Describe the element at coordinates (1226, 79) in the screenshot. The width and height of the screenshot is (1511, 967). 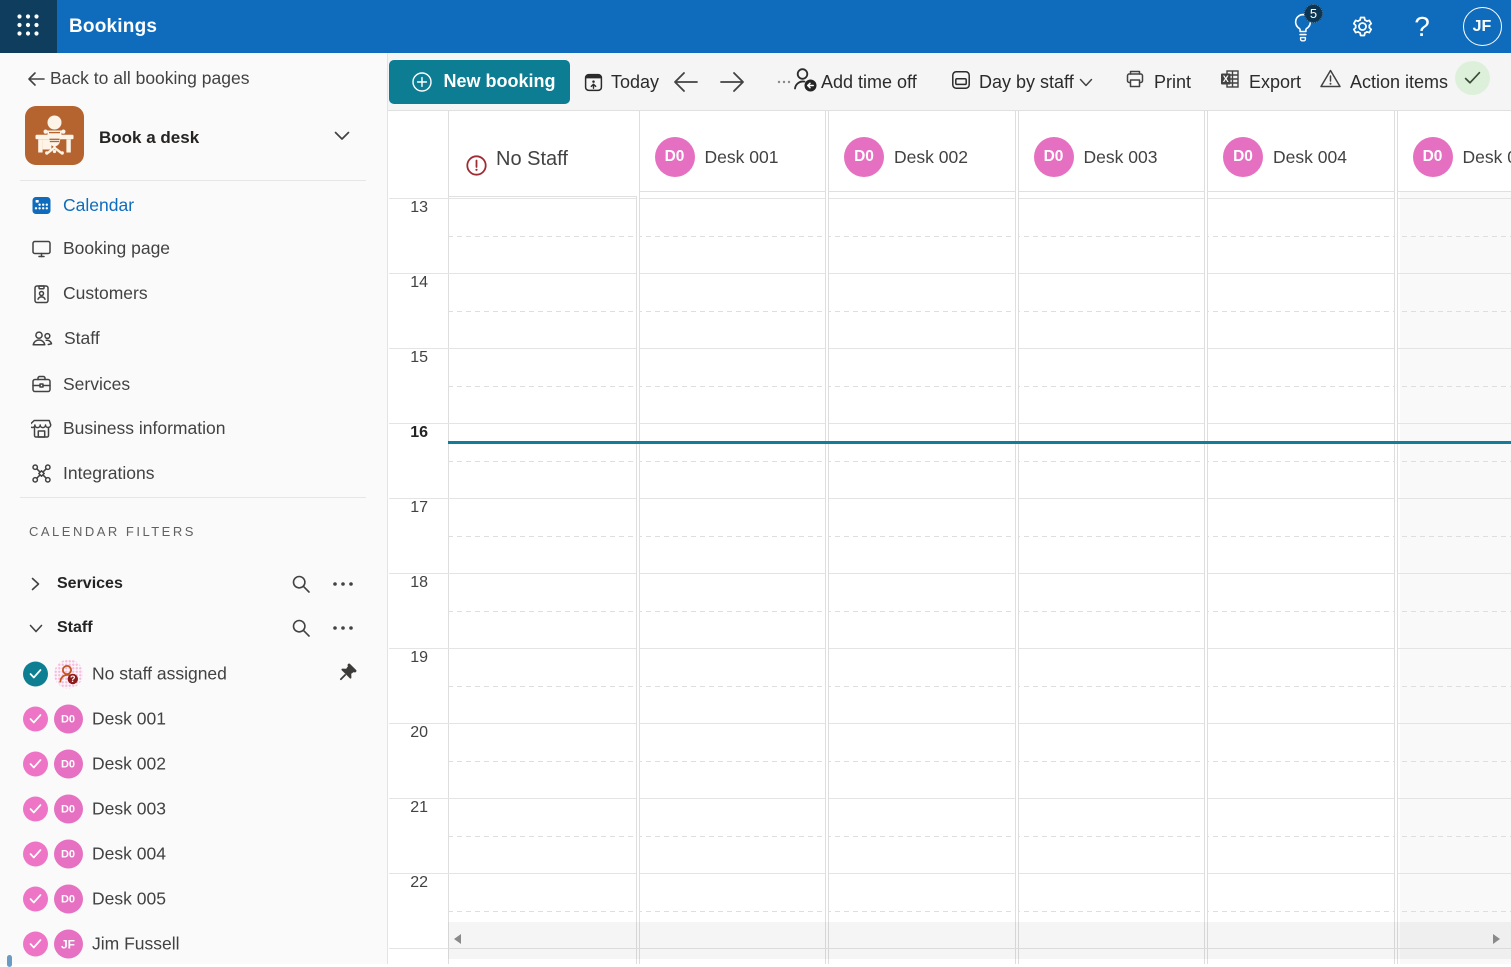
I see `svg-text: X` at that location.